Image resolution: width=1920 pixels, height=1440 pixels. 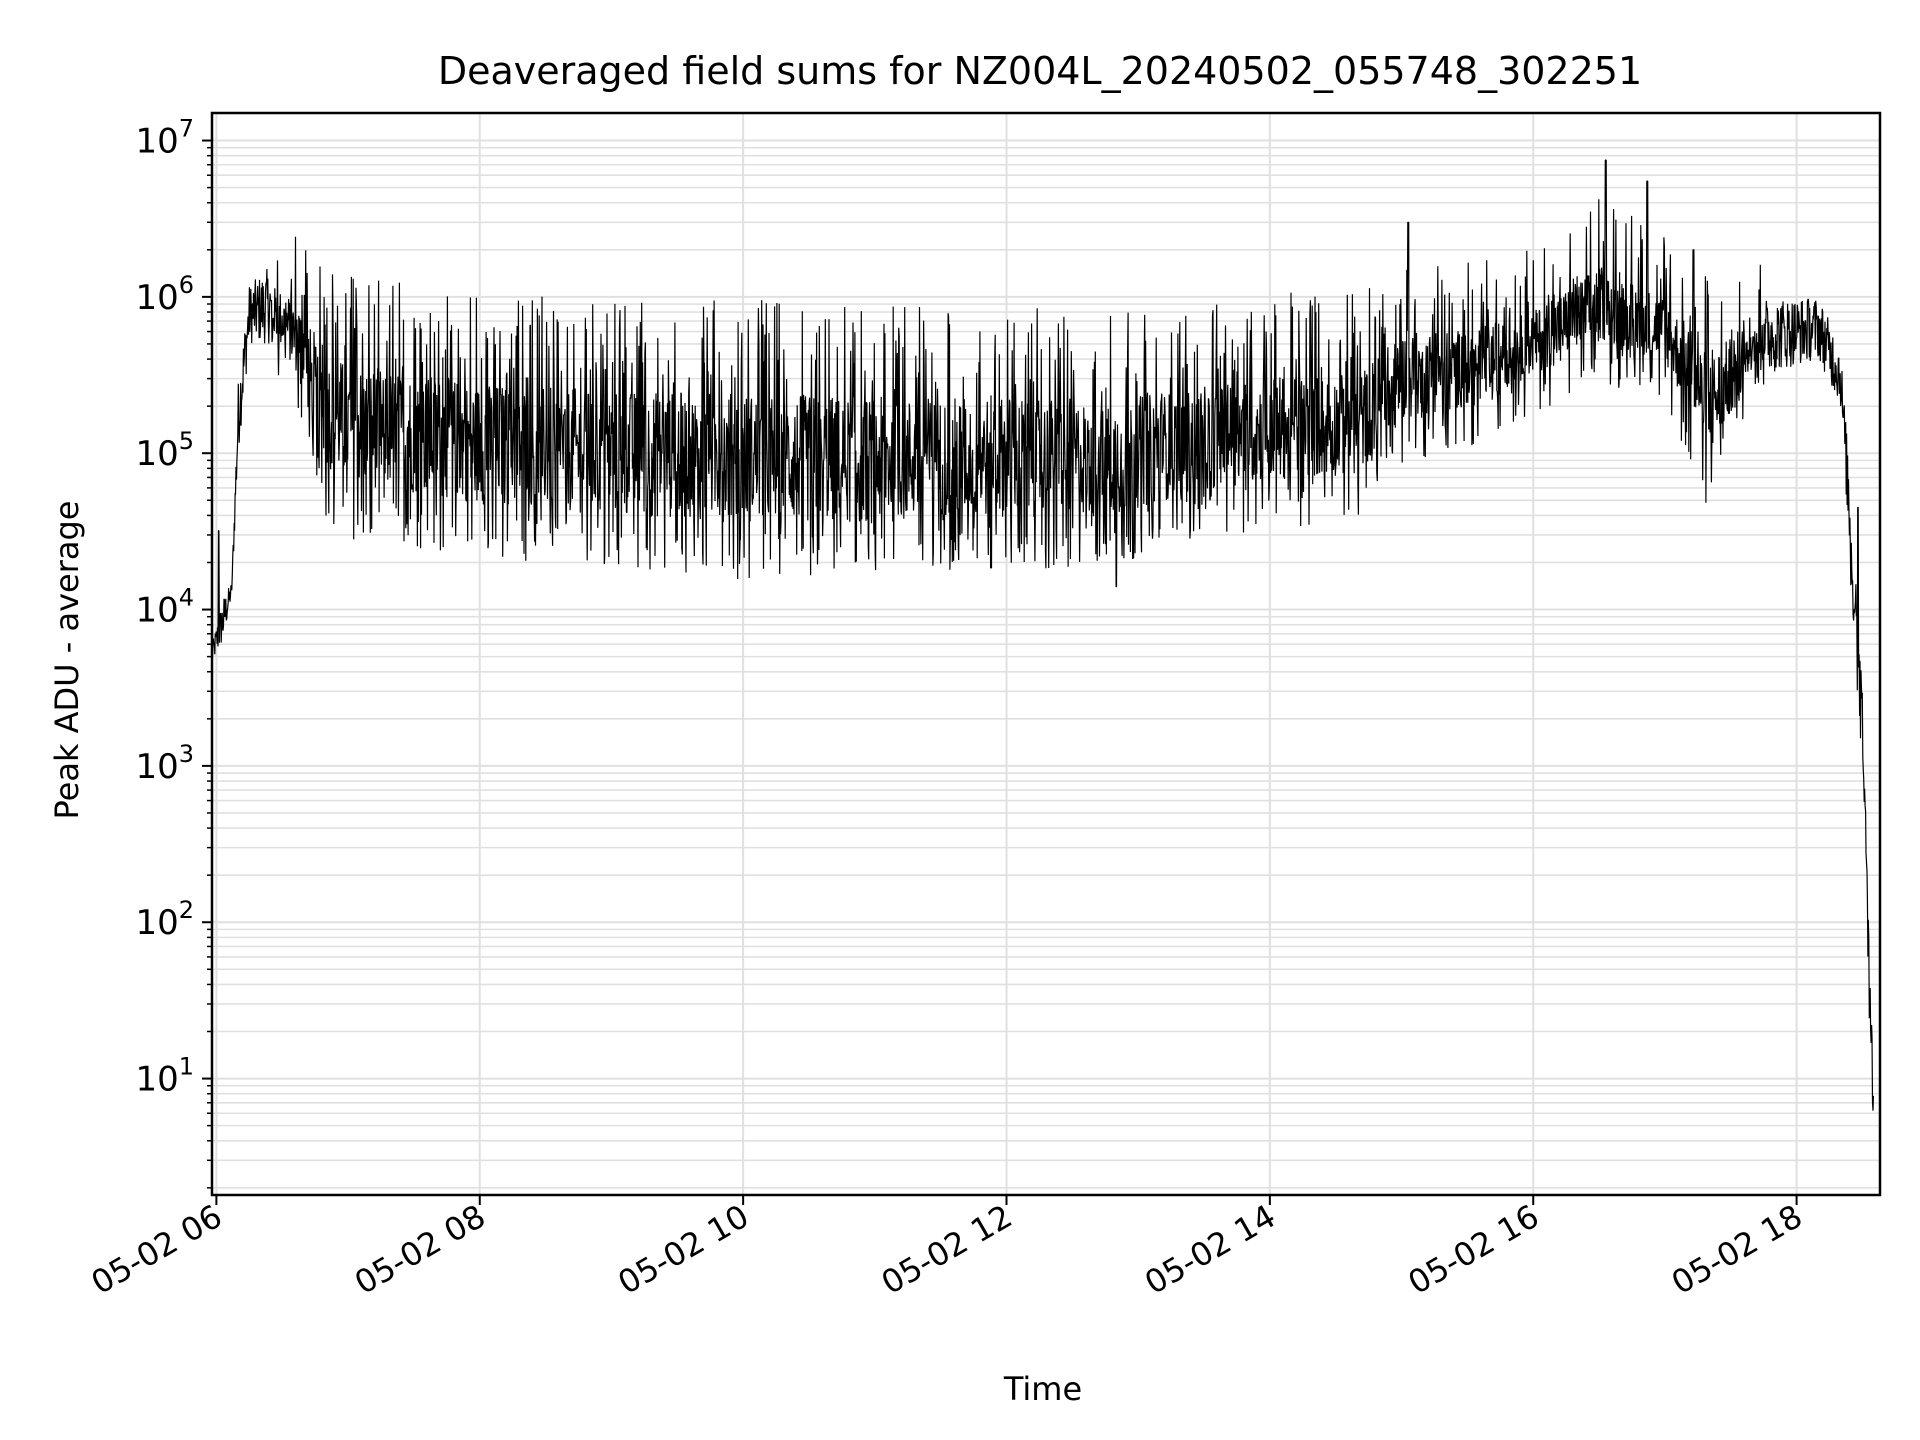 I want to click on y-tick-label: 10⁵, so click(x=164, y=450).